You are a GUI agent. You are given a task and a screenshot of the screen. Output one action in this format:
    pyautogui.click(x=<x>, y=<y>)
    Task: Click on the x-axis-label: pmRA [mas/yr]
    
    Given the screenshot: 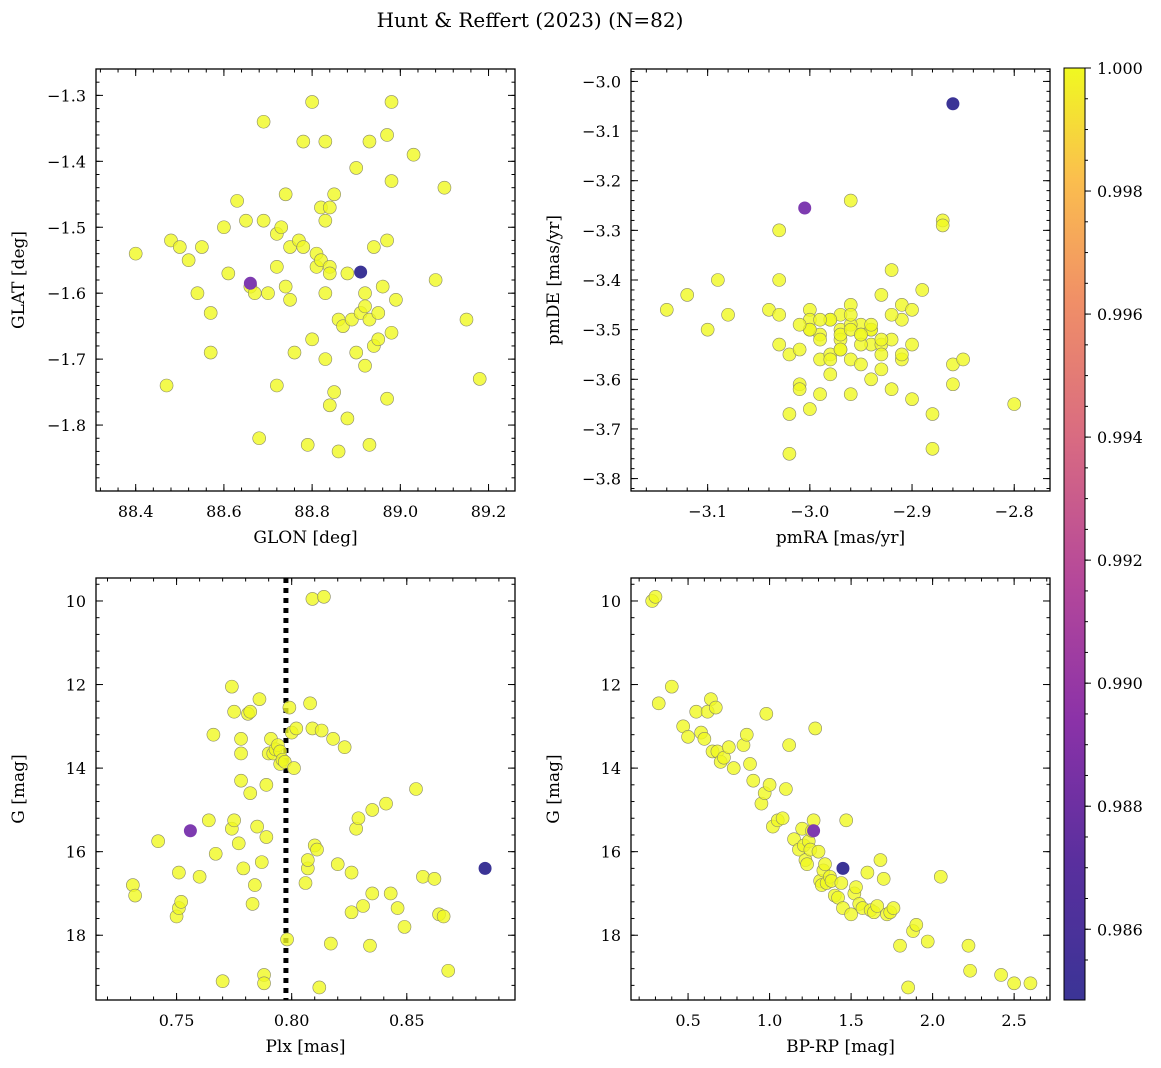 What is the action you would take?
    pyautogui.click(x=840, y=538)
    